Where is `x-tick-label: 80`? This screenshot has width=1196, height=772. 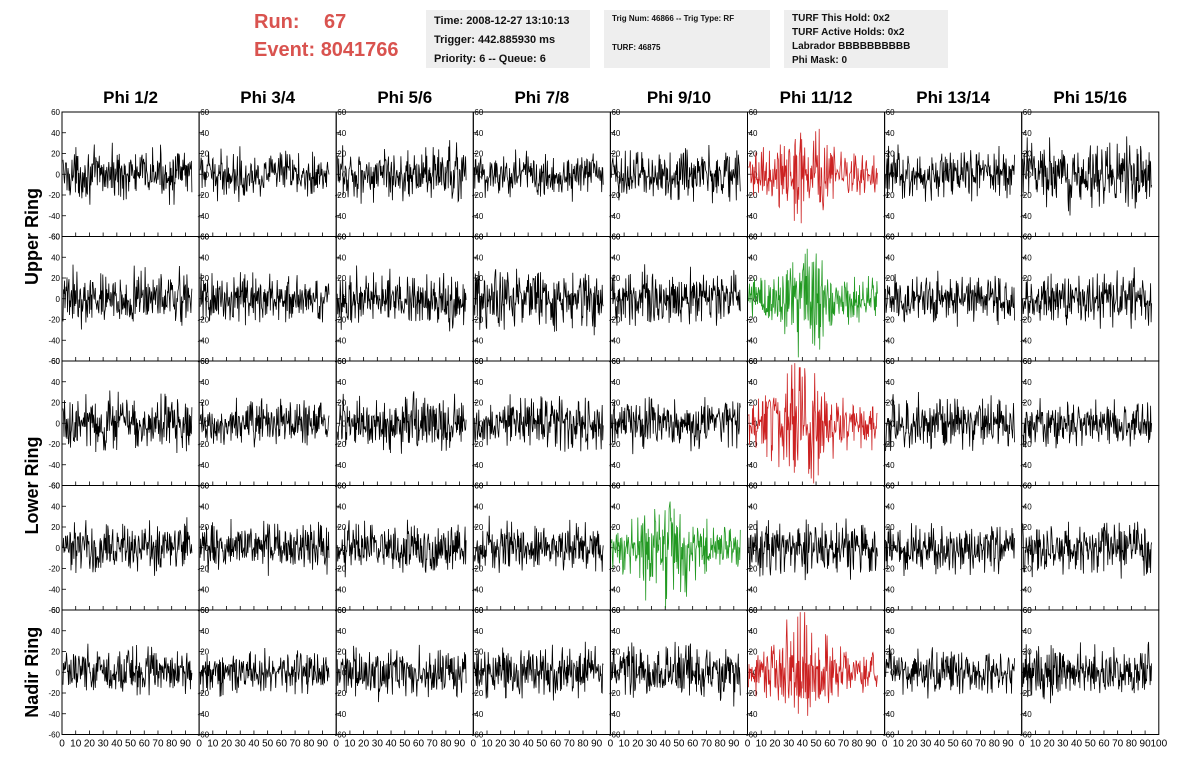
x-tick-label: 80 is located at coordinates (172, 744).